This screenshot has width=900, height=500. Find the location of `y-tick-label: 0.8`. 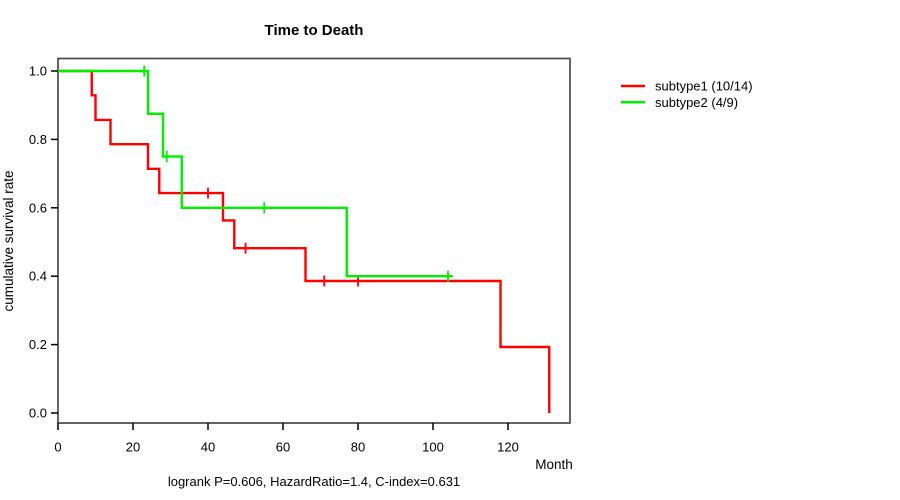

y-tick-label: 0.8 is located at coordinates (38, 139).